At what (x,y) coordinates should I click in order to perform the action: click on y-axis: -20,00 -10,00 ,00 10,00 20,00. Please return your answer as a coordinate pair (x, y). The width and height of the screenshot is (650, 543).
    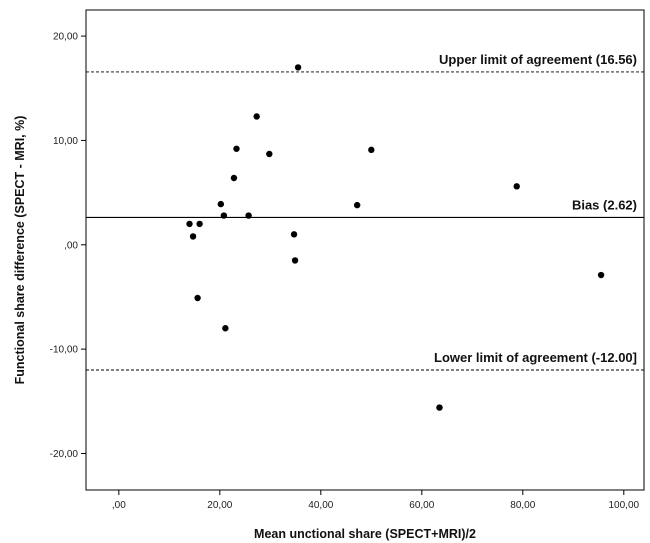
    Looking at the image, I should click on (68, 246).